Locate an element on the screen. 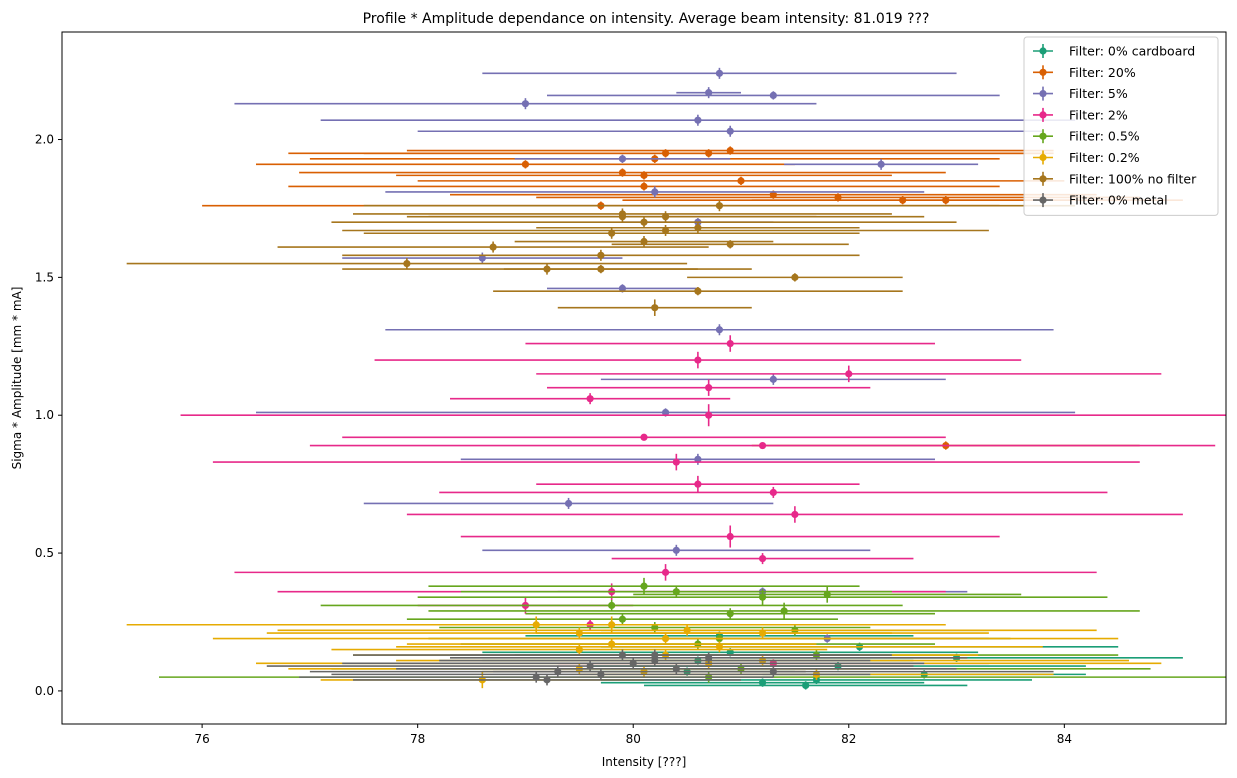 The height and width of the screenshot is (778, 1237). y-tick-label: 0.0 is located at coordinates (44, 691).